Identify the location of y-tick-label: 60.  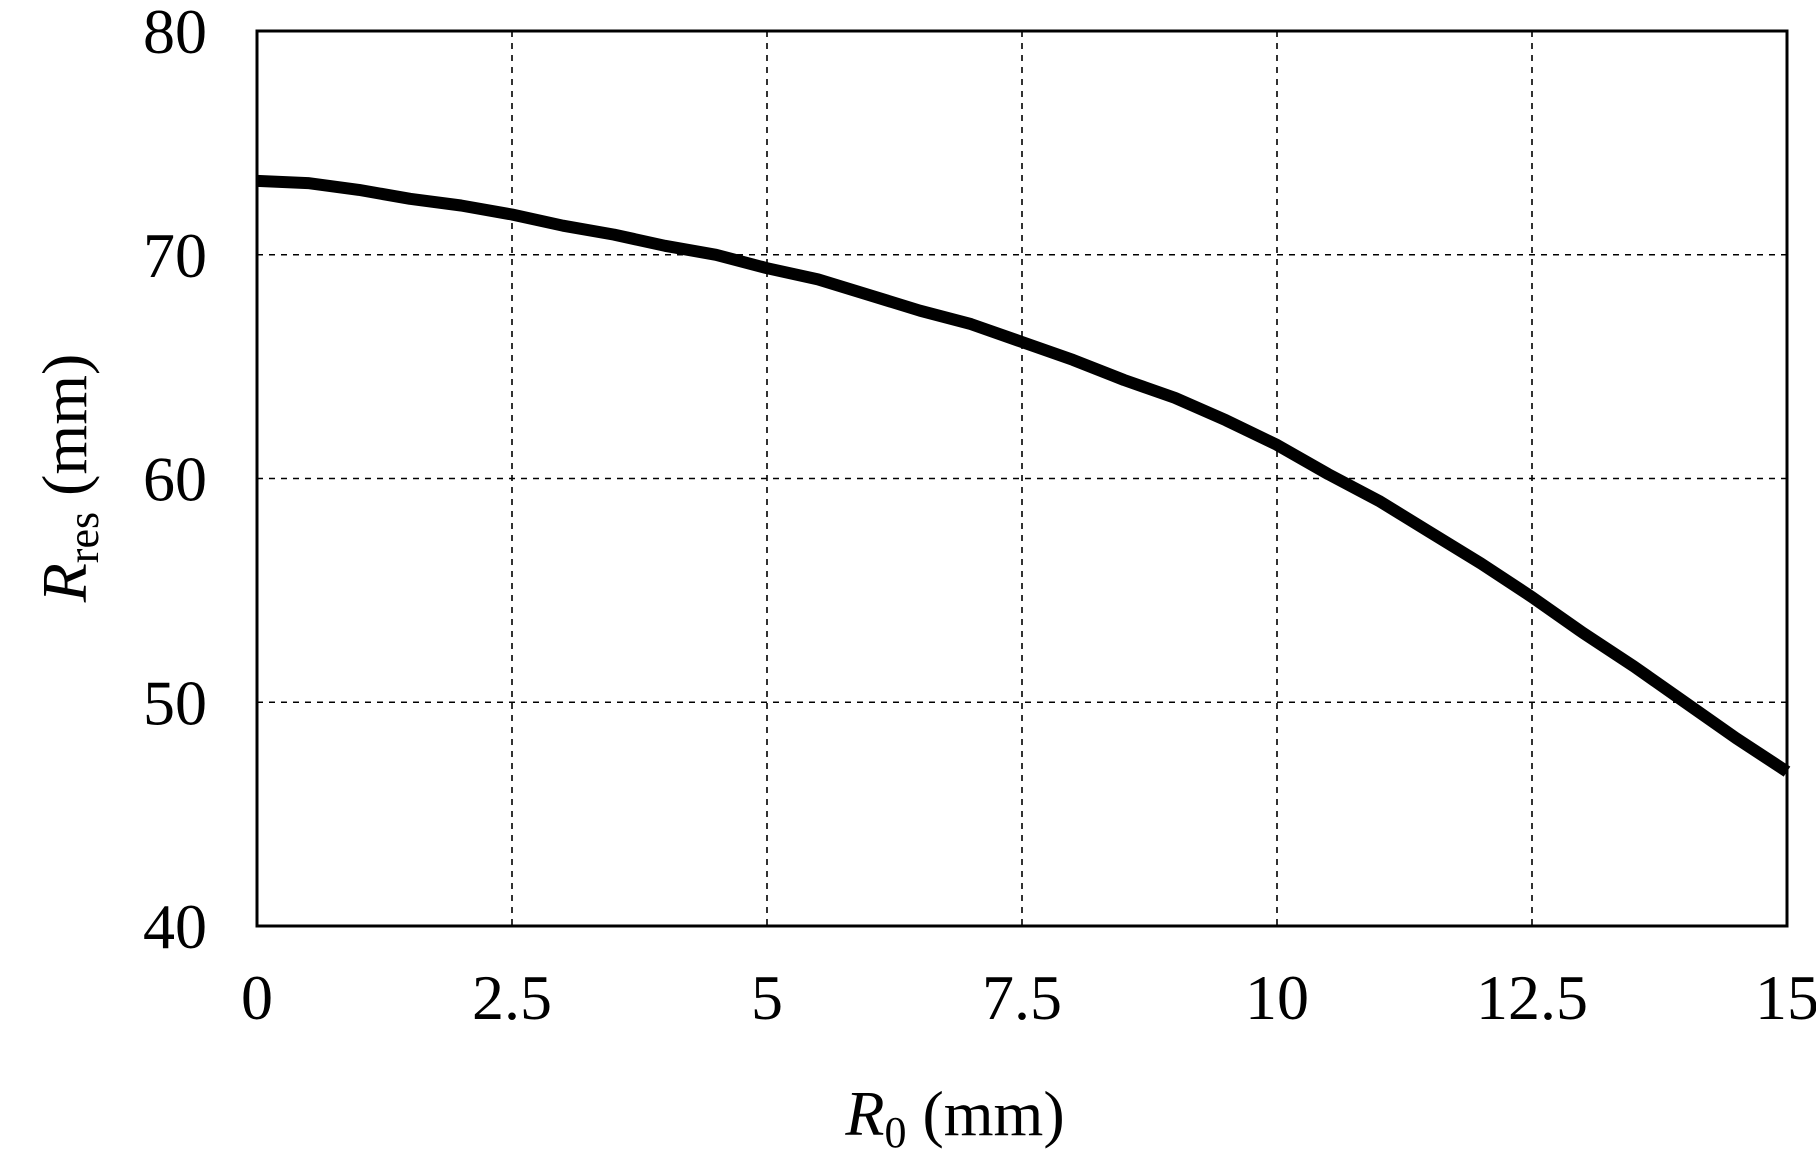
(175, 479).